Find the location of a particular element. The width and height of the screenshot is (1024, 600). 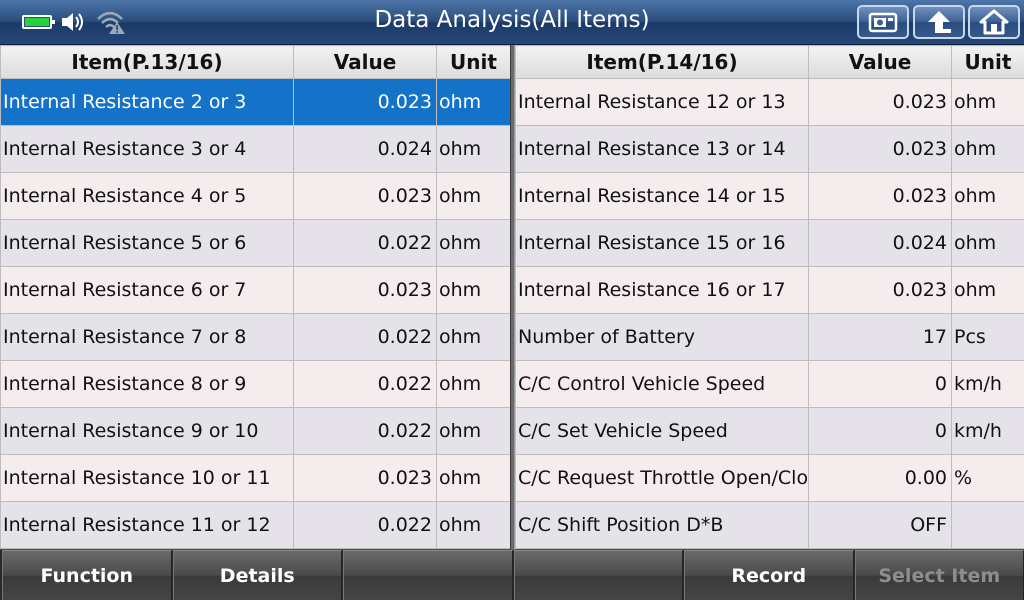

table-row: Internal Resistance 16 or 17 0.023 ohm is located at coordinates (769, 290).